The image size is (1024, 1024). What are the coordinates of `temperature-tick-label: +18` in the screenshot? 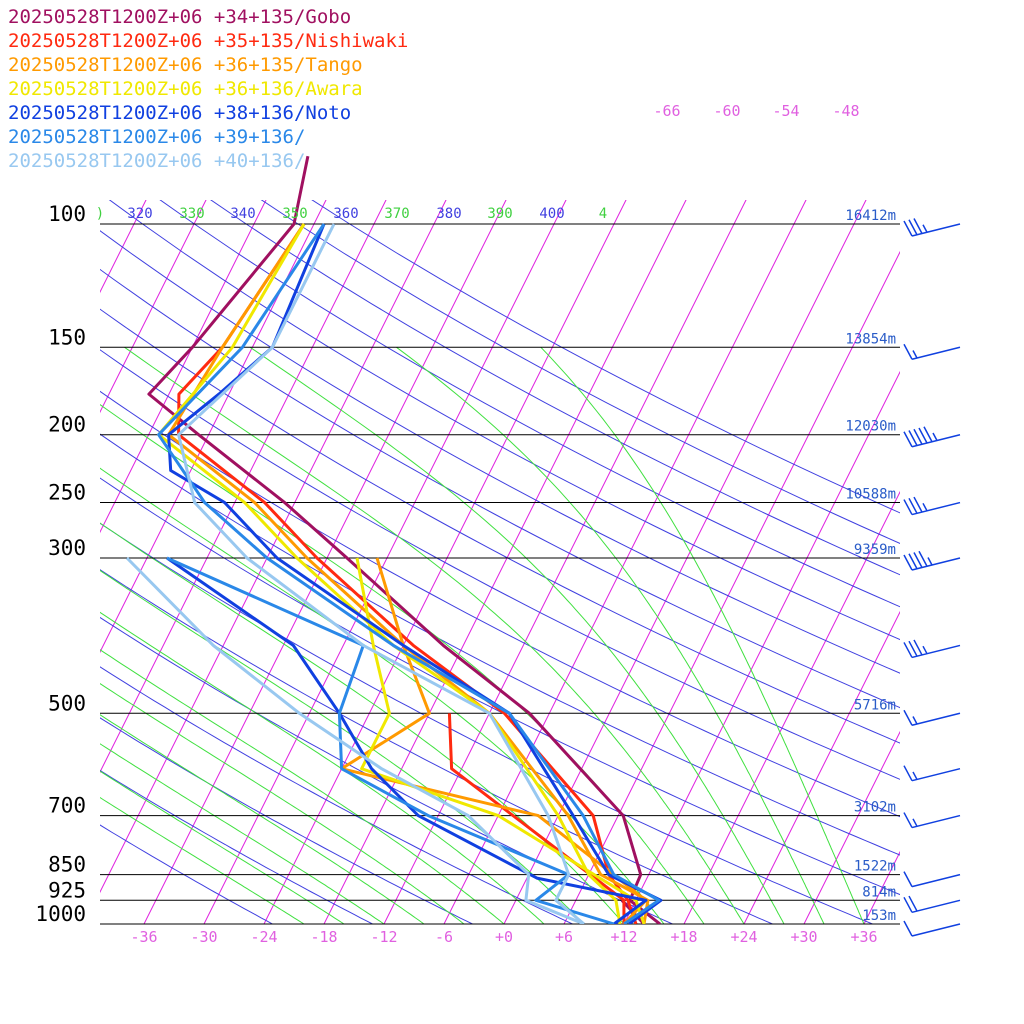 It's located at (683, 937).